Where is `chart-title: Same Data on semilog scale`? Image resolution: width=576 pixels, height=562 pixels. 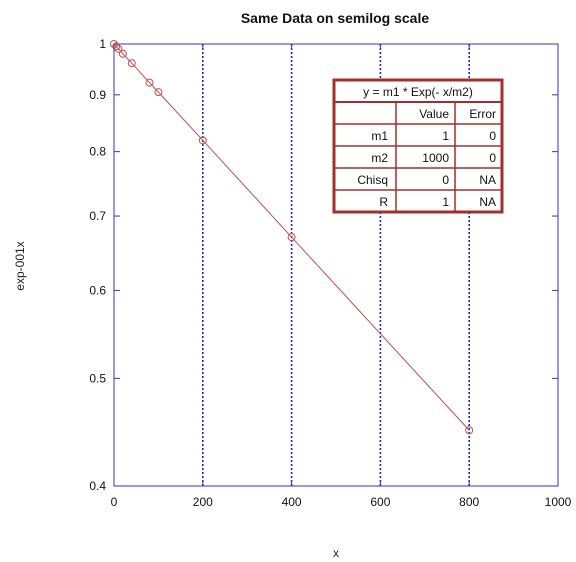
chart-title: Same Data on semilog scale is located at coordinates (335, 18).